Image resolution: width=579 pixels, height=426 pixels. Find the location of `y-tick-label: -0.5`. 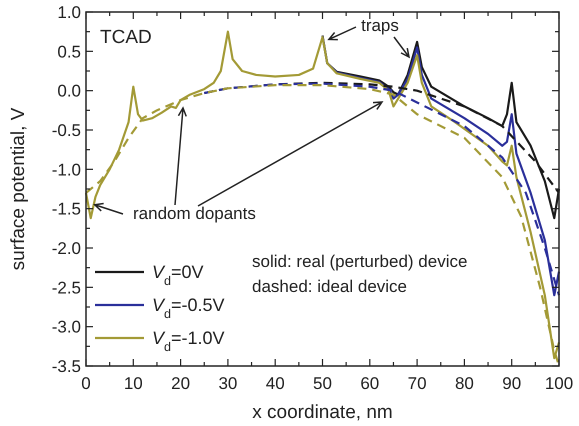

y-tick-label: -0.5 is located at coordinates (66, 130).